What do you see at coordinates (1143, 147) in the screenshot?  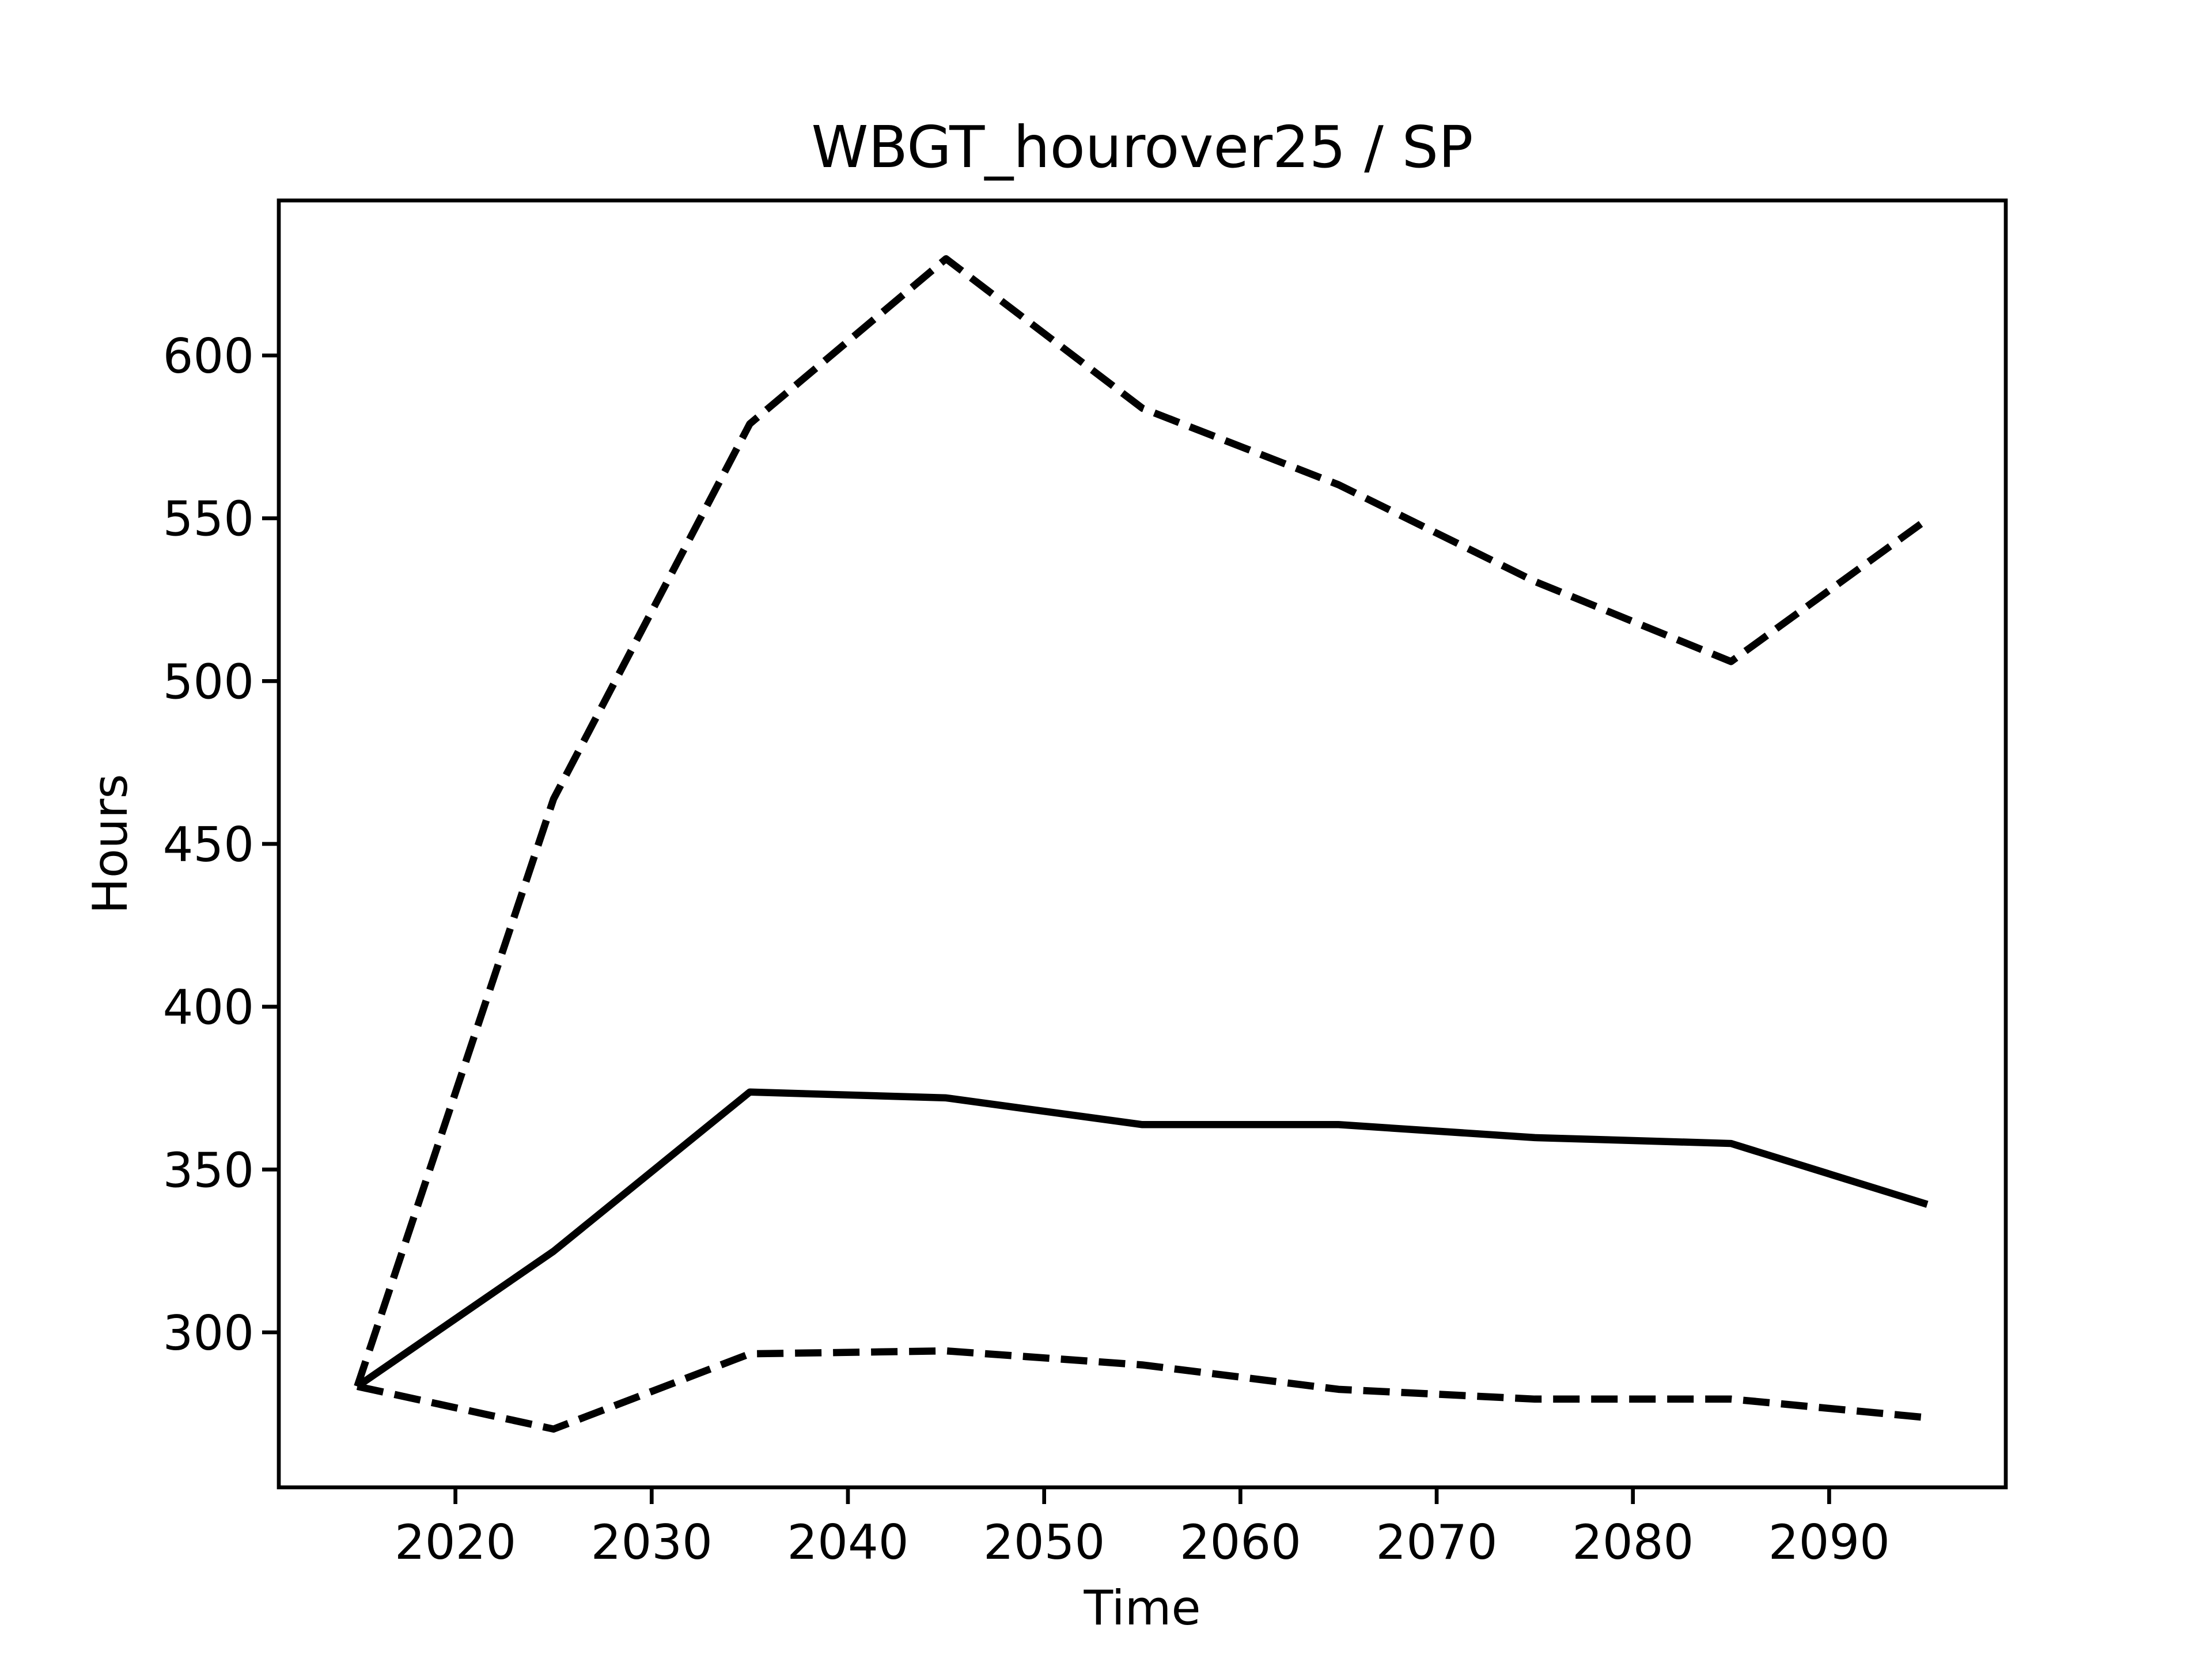 I see `chart-title: WBGT_hourover25 / SP` at bounding box center [1143, 147].